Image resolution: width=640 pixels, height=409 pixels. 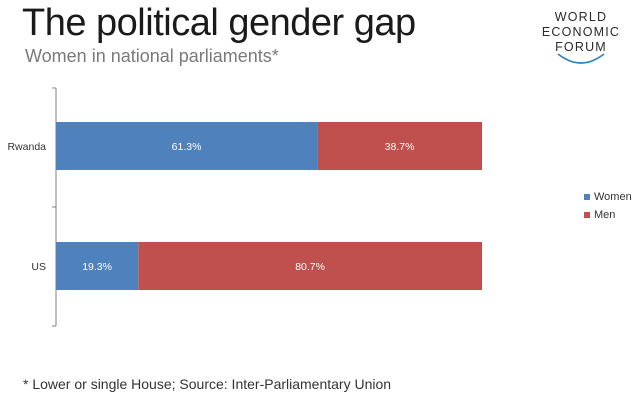 I want to click on legend-label-women: Women, so click(x=613, y=197).